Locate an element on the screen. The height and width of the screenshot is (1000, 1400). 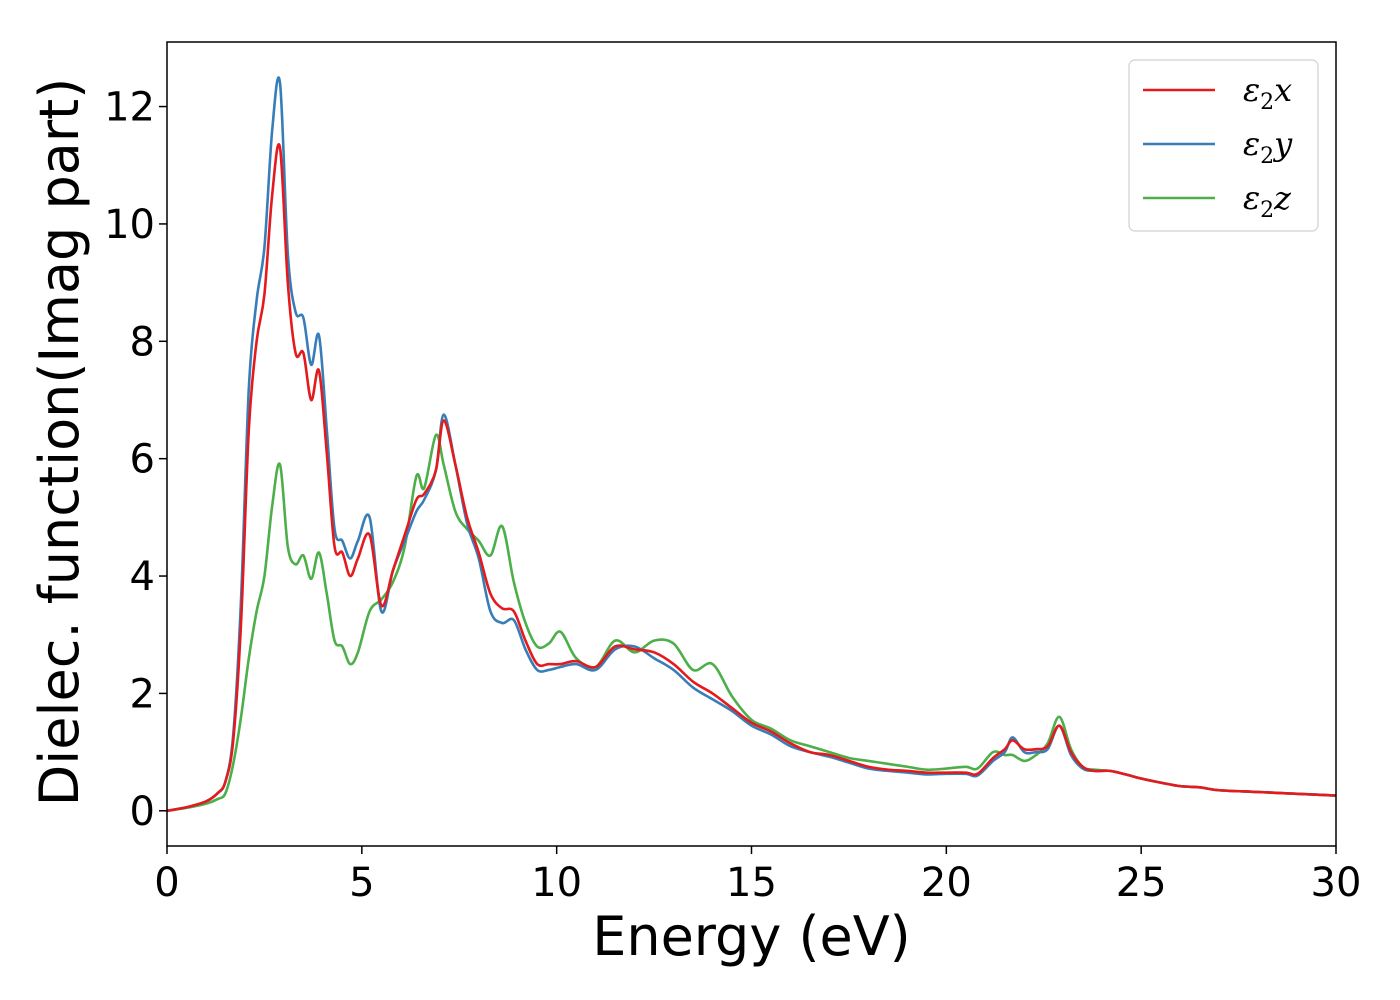
x-axis: 0 5 10 15 20 25 30 is located at coordinates (757, 876).